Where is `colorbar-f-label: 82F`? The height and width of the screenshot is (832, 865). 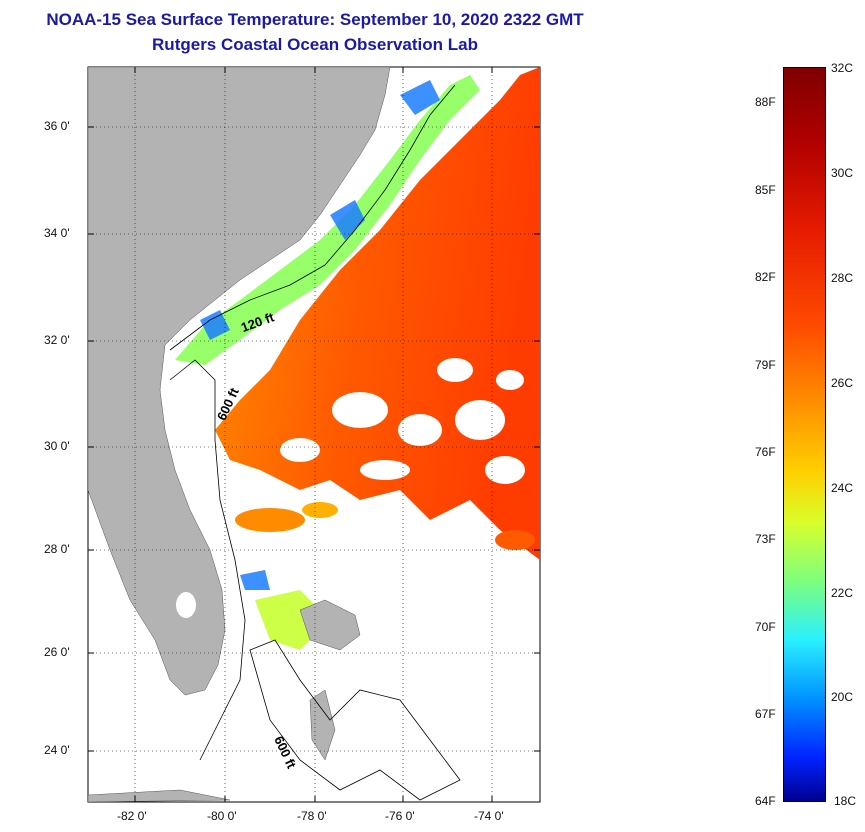
colorbar-f-label: 82F is located at coordinates (765, 277).